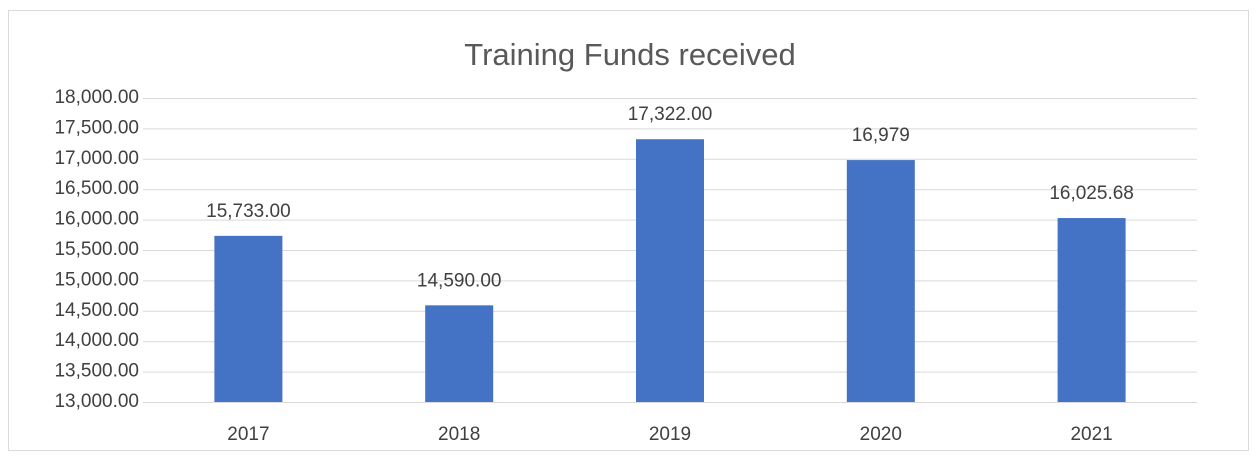  I want to click on y-tick-label: 17,500.00, so click(96, 127).